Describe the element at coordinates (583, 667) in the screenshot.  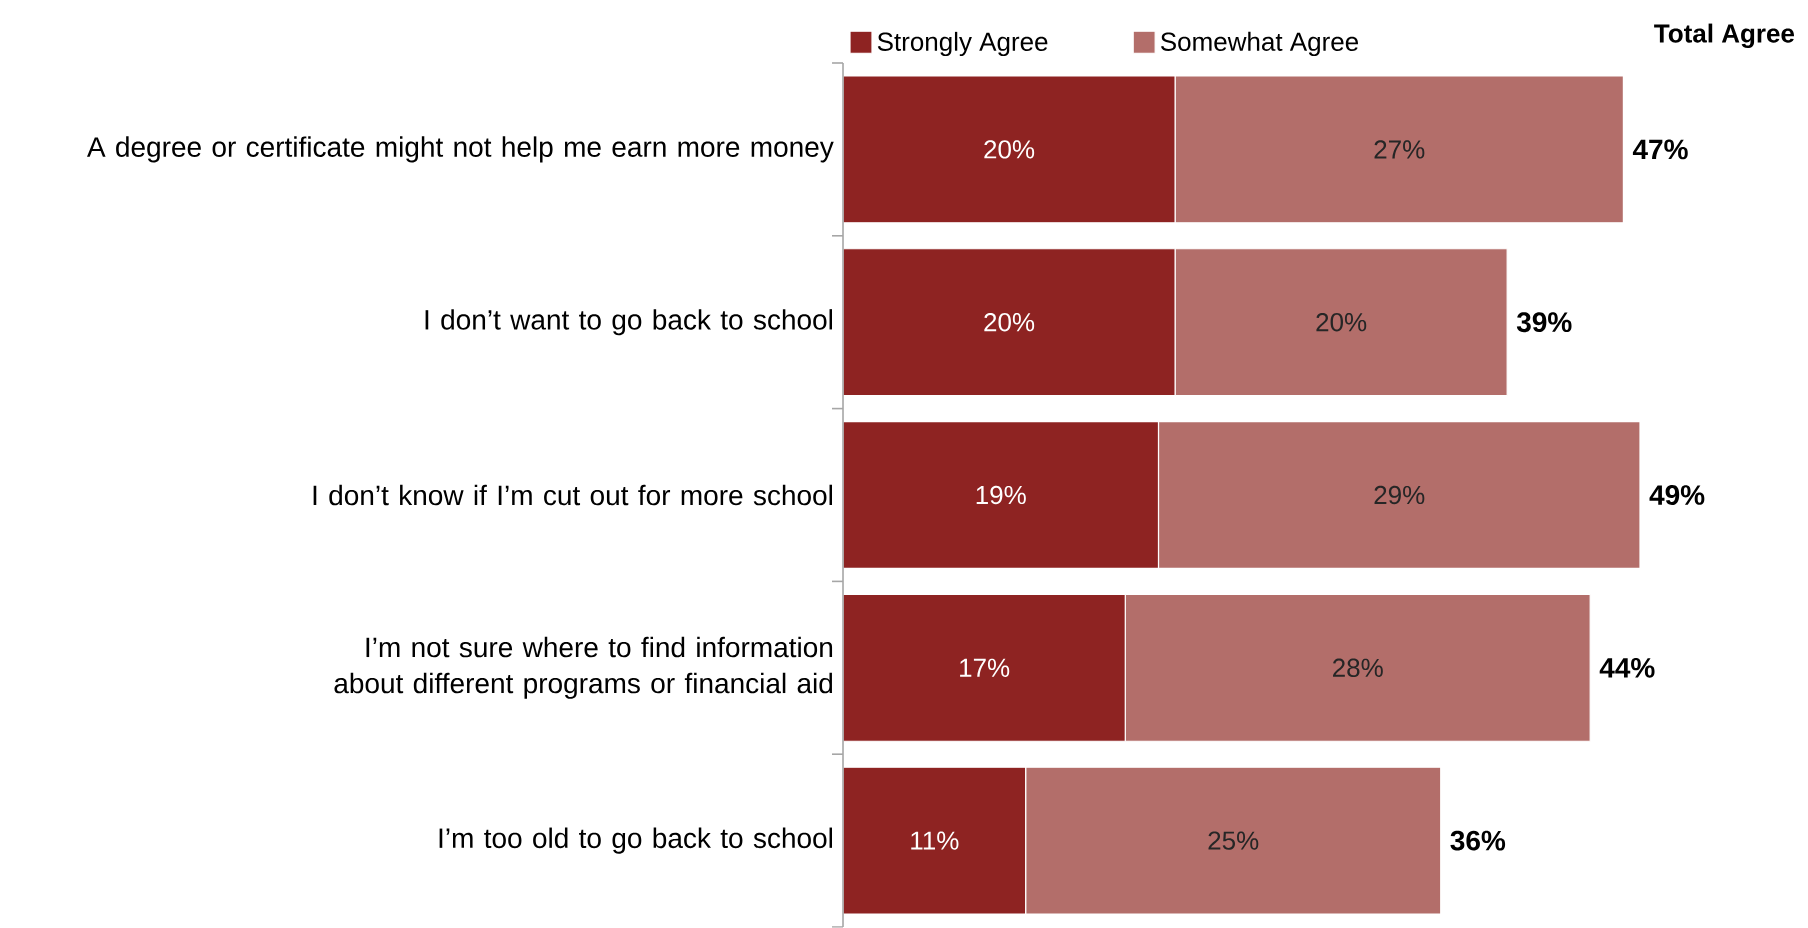
I see `y-tick-label: I’m not sure where to find information about different programs or financial aid` at that location.